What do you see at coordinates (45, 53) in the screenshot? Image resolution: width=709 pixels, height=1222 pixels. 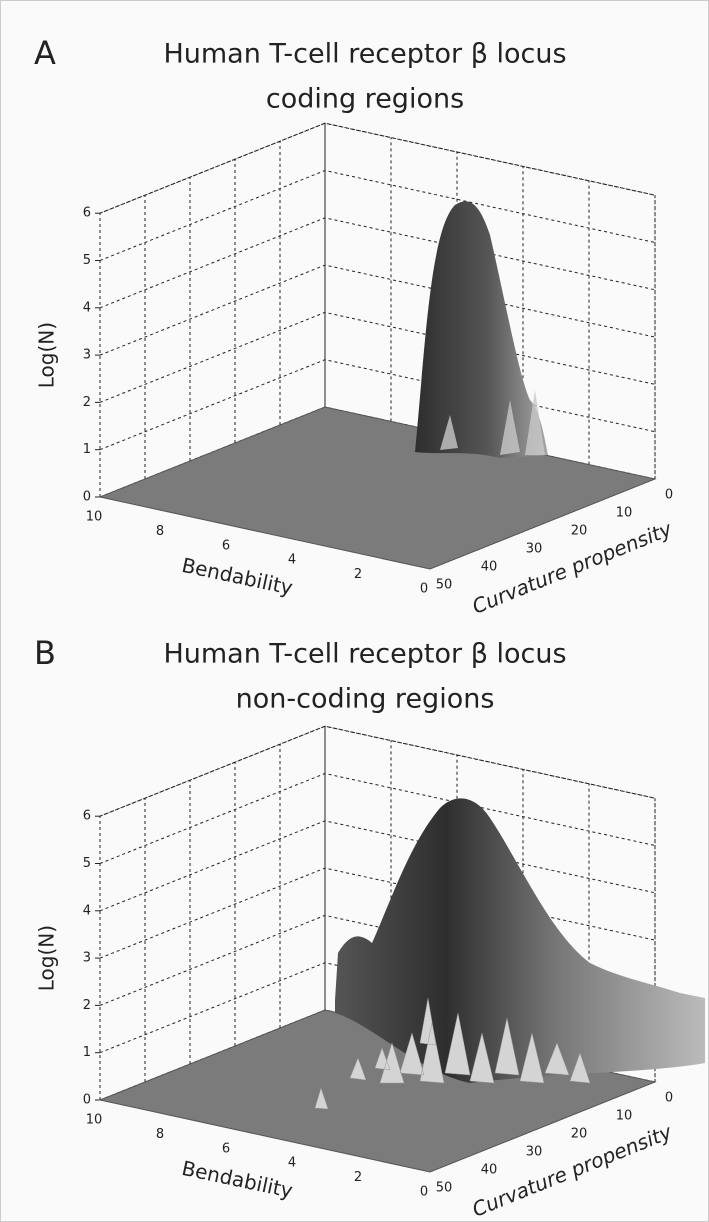 I see `panel-label: A` at bounding box center [45, 53].